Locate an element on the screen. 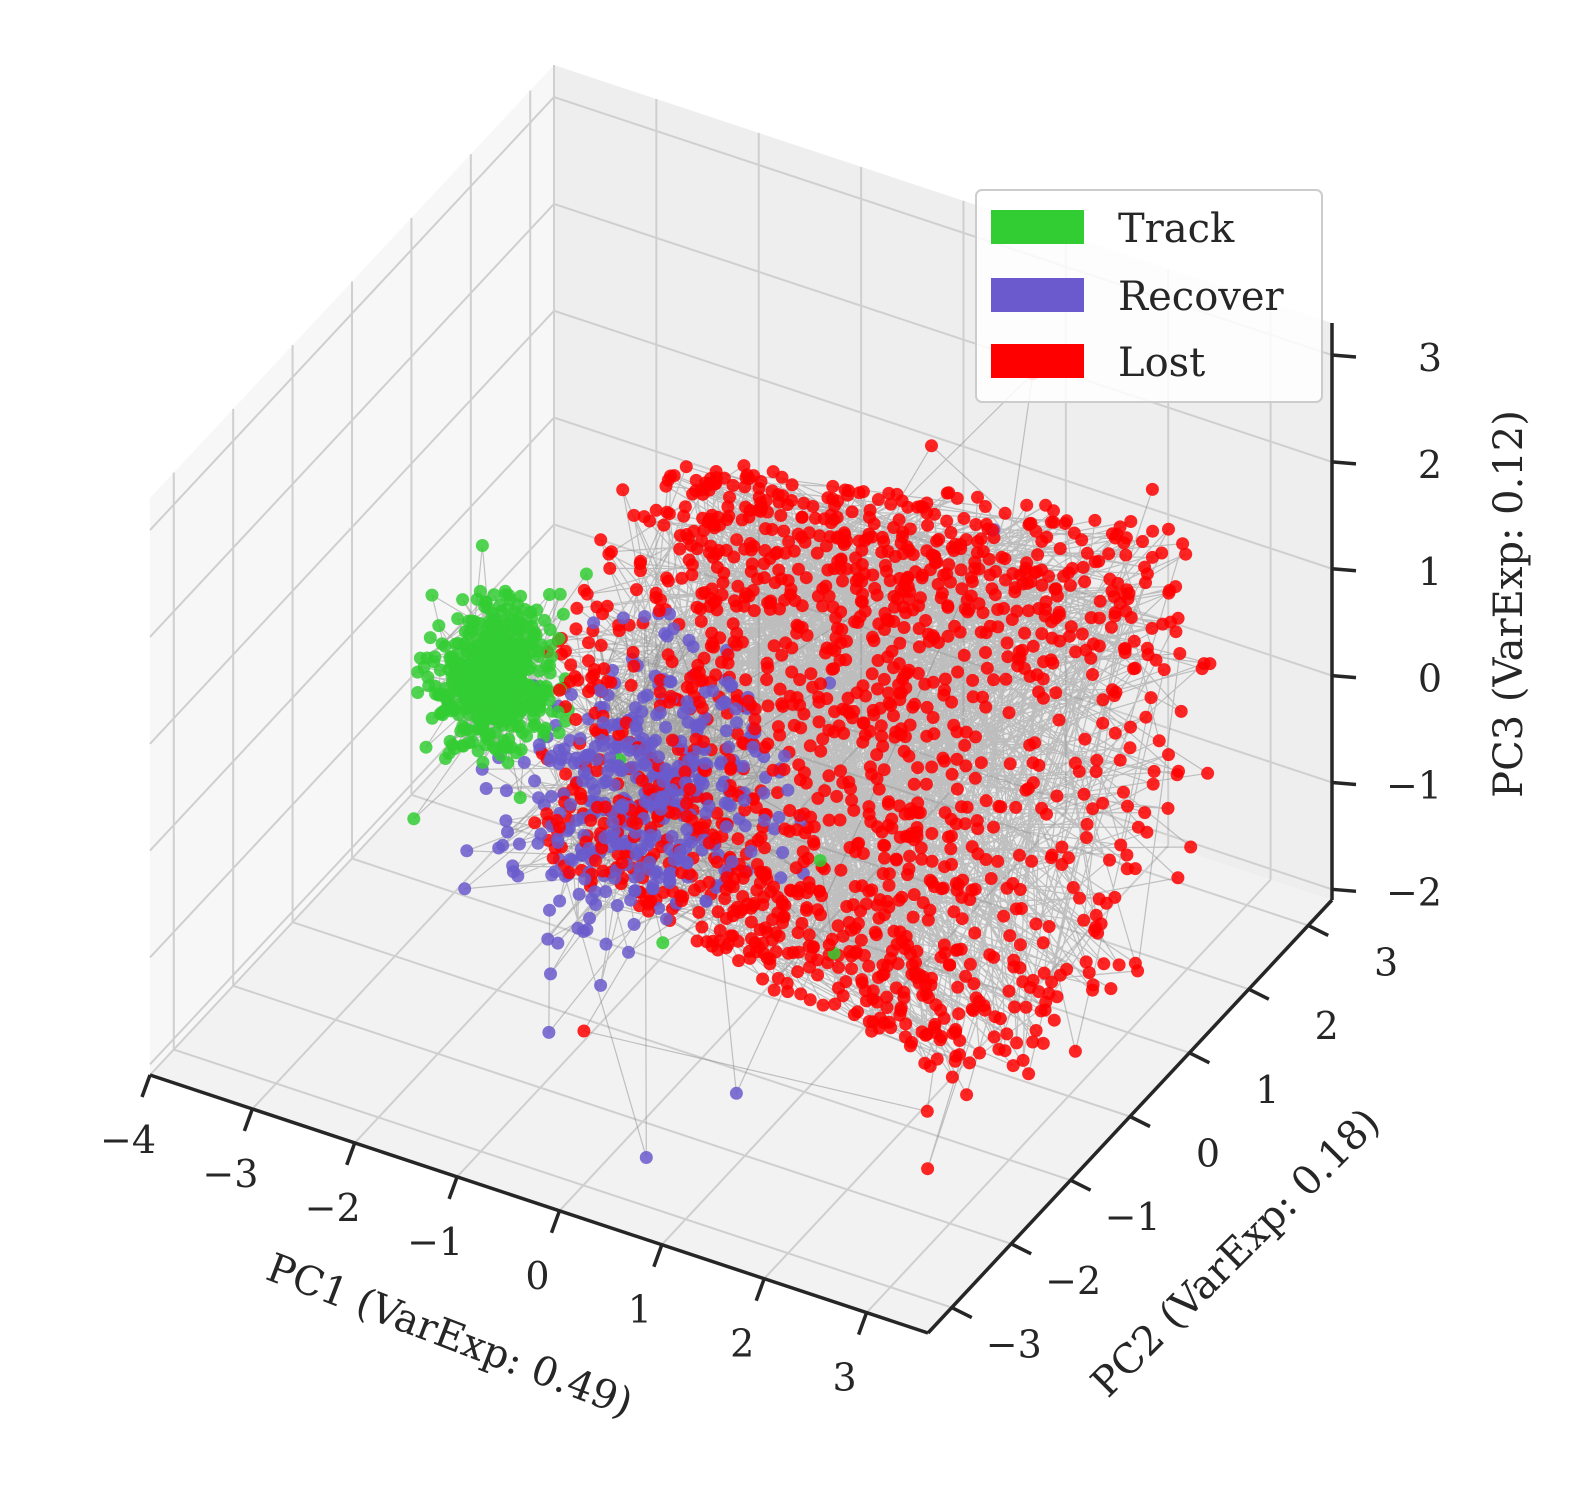  z-tick-label: 3 is located at coordinates (1430, 358).